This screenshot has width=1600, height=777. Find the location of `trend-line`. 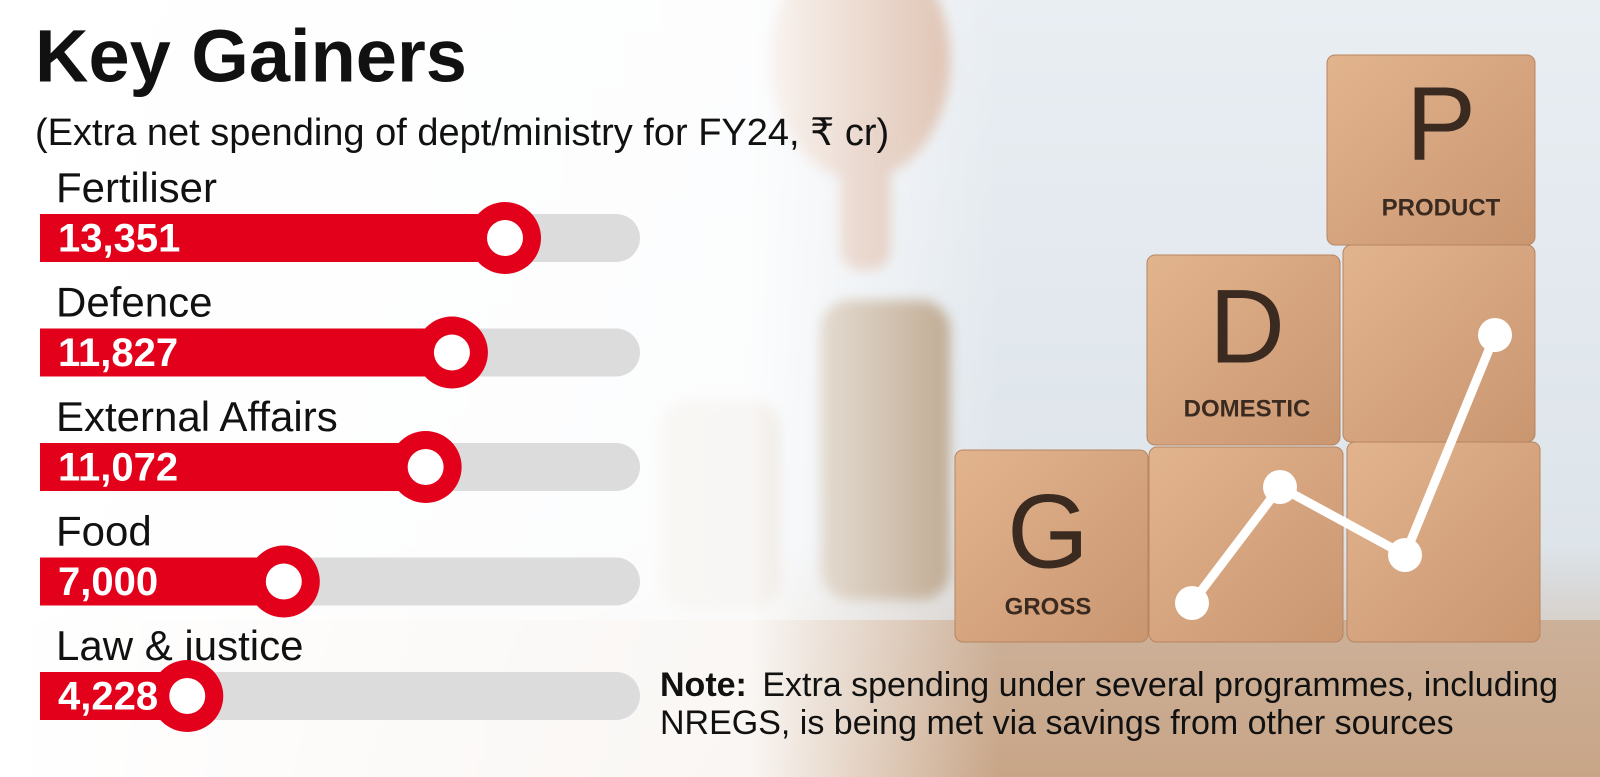

trend-line is located at coordinates (1344, 469).